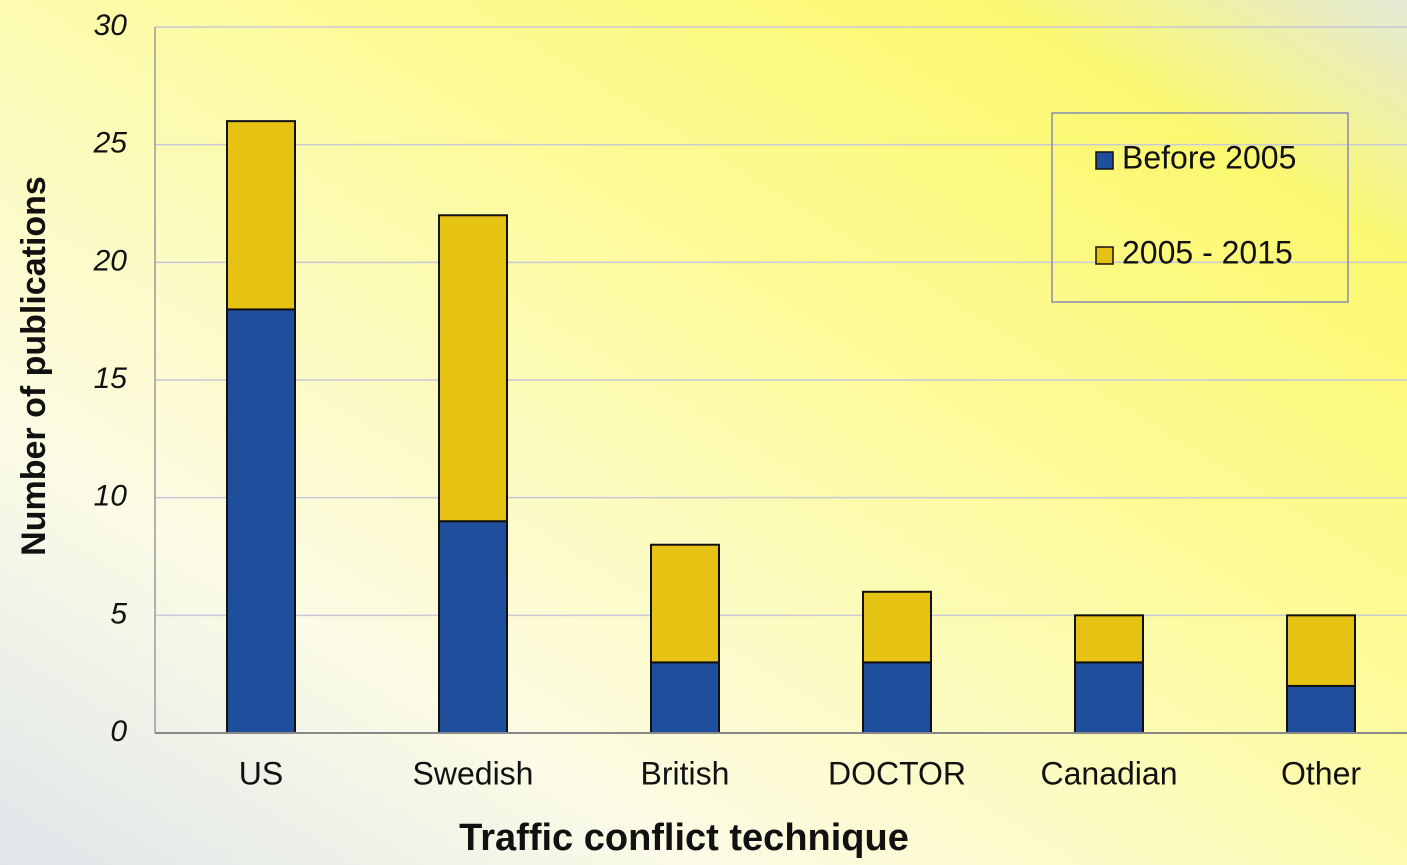  Describe the element at coordinates (1321, 773) in the screenshot. I see `x-tick-label: Other` at that location.